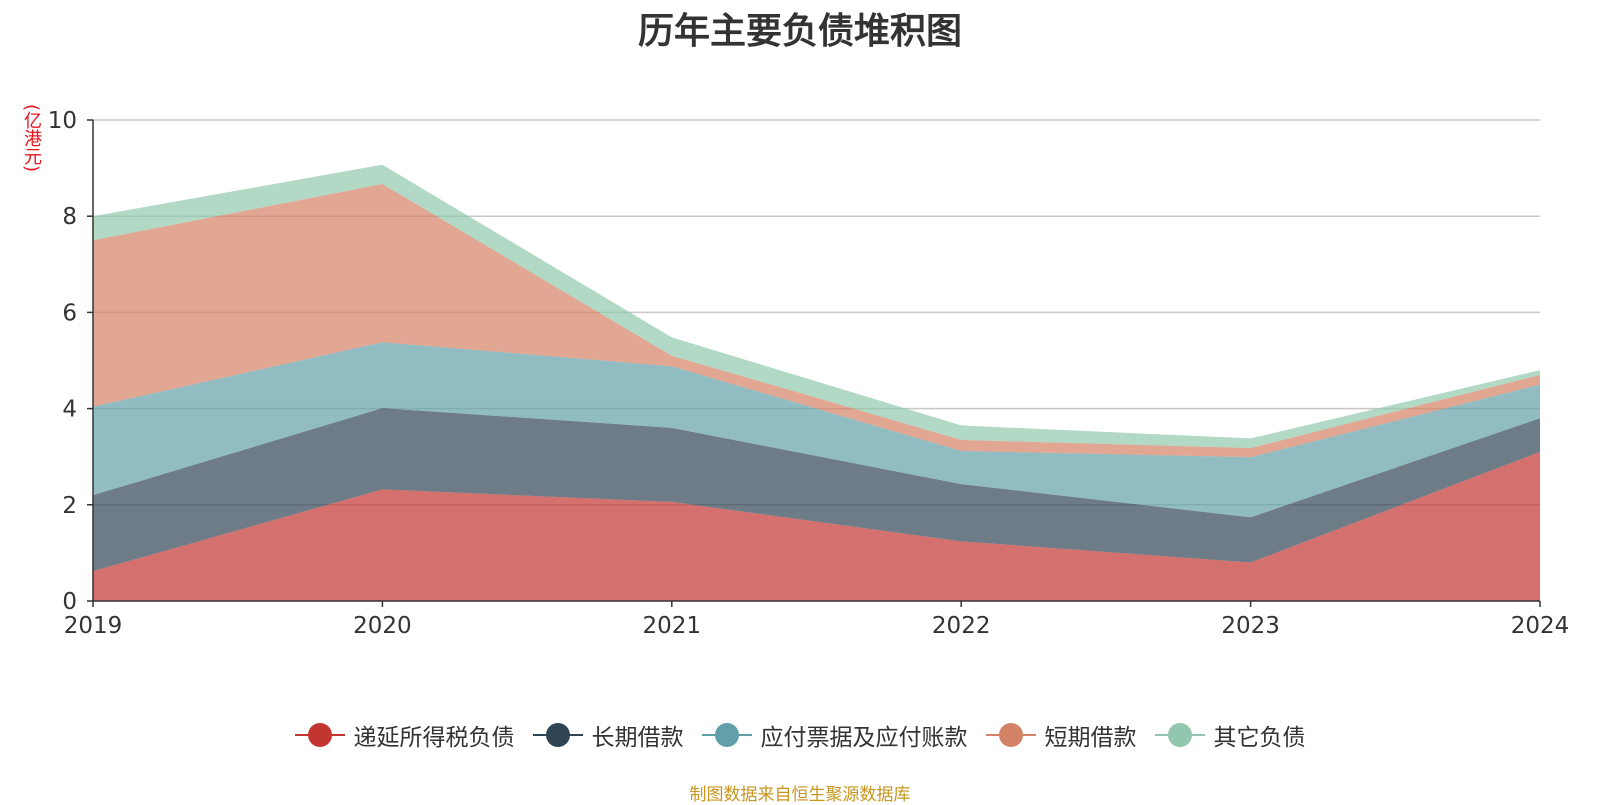 This screenshot has height=805, width=1600. What do you see at coordinates (800, 795) in the screenshot?
I see `data-source-note: 制图数据来自恒生聚源数据库` at bounding box center [800, 795].